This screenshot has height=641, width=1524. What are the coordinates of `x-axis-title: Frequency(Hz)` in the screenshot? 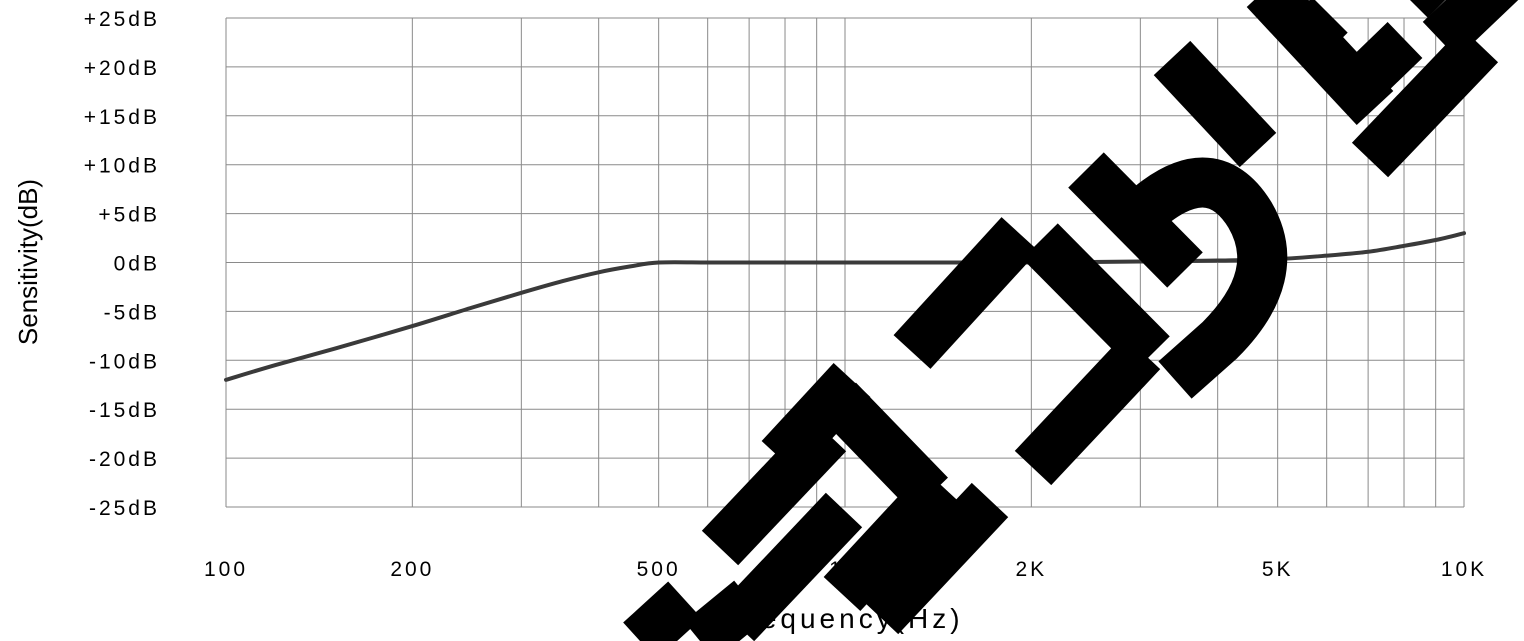 It's located at (844, 618).